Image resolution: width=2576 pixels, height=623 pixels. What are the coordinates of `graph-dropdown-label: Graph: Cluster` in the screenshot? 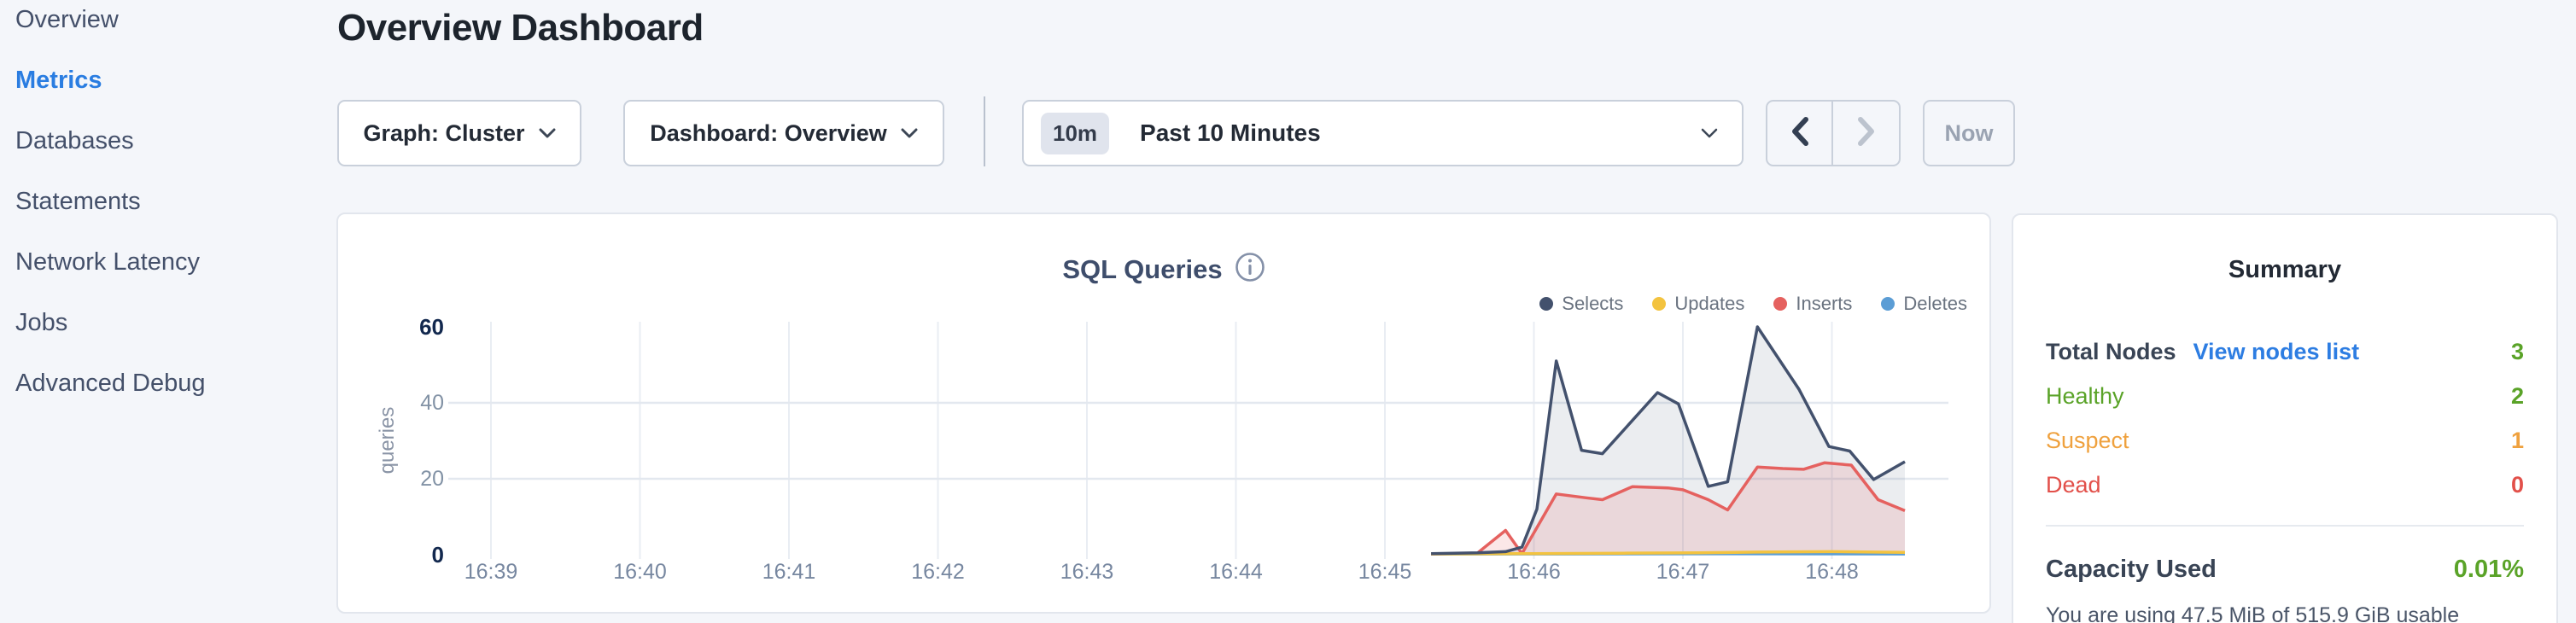 It's located at (444, 132).